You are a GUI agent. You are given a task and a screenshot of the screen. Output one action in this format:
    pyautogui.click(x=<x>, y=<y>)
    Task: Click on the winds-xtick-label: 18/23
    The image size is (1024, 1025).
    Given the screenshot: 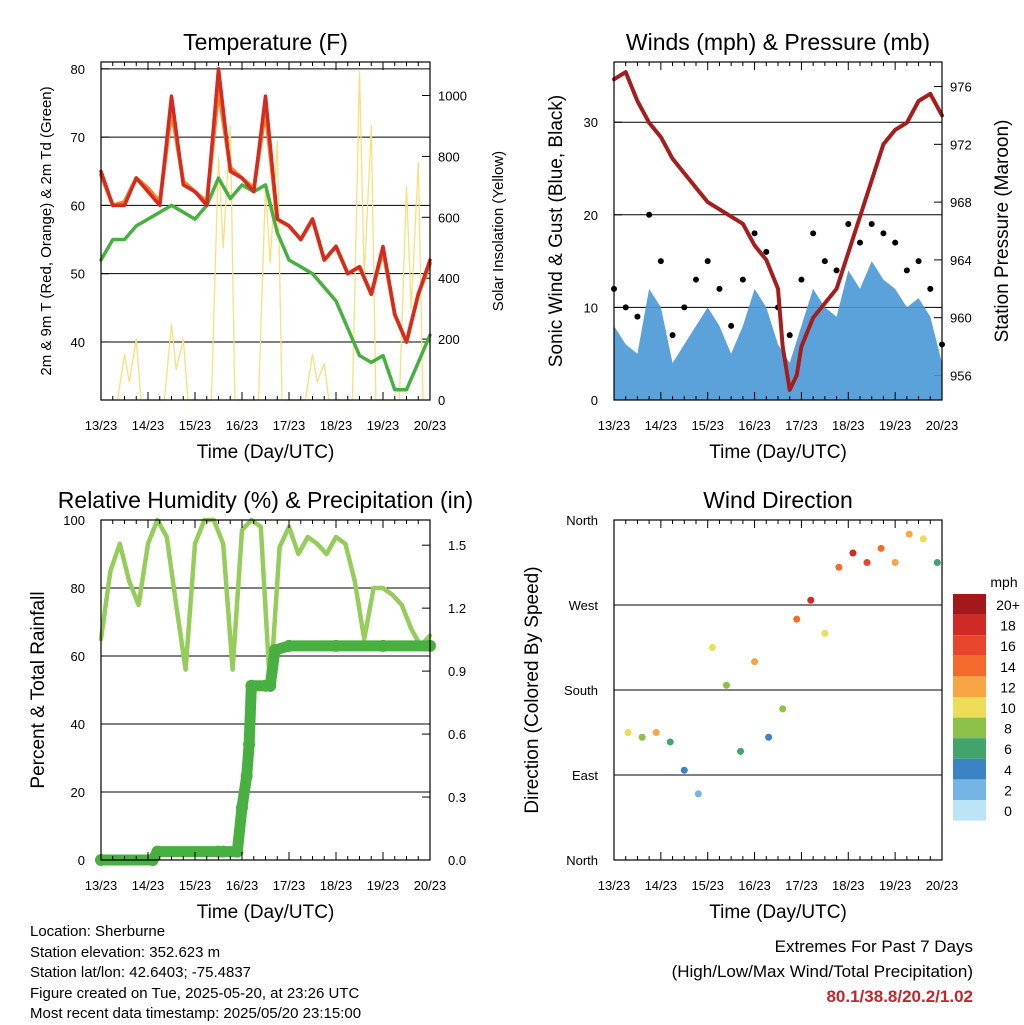 What is the action you would take?
    pyautogui.click(x=848, y=425)
    